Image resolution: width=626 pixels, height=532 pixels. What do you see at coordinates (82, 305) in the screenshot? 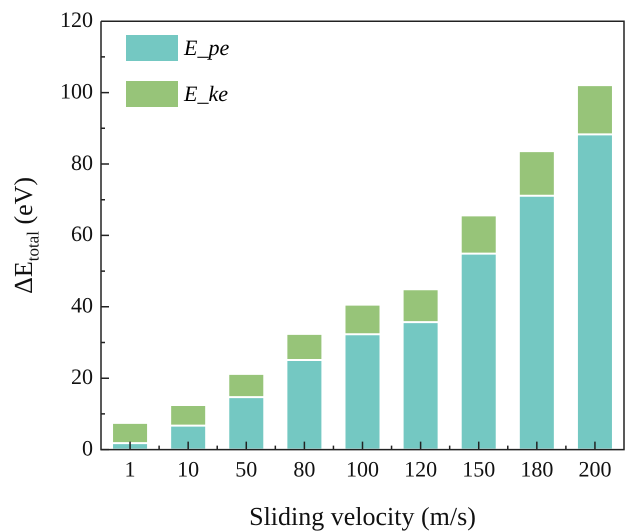
I see `y-tick-label: 40` at bounding box center [82, 305].